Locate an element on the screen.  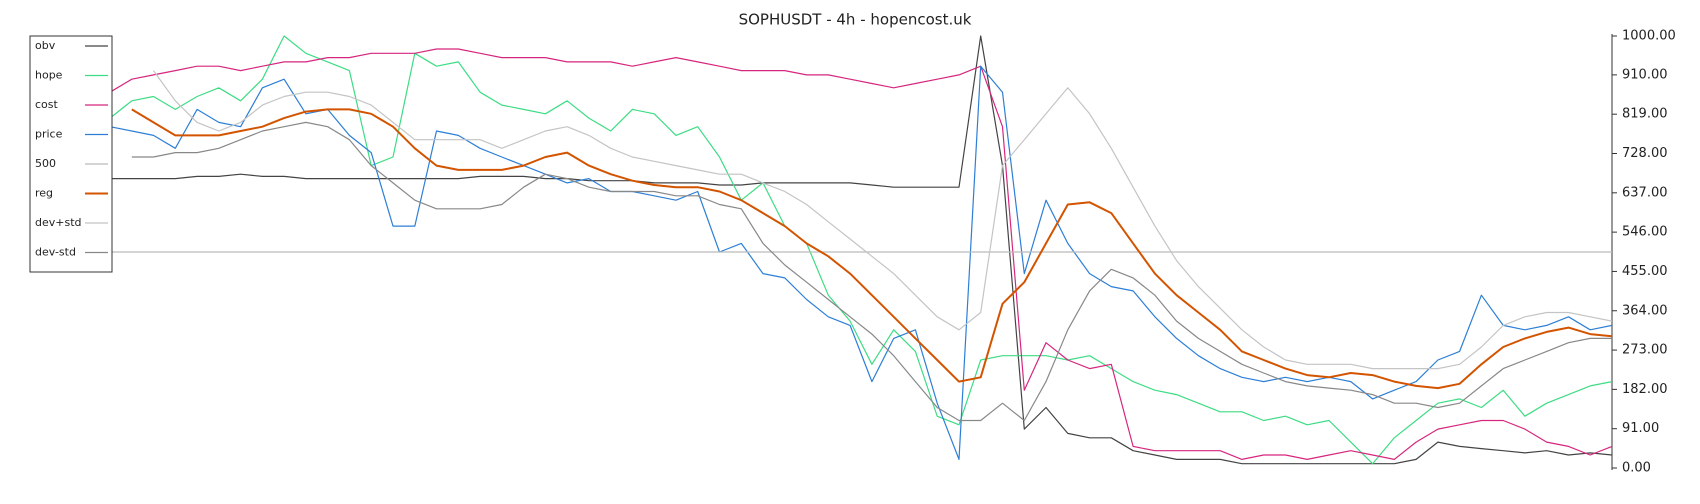
y-tick-label: 910.00 is located at coordinates (1645, 74).